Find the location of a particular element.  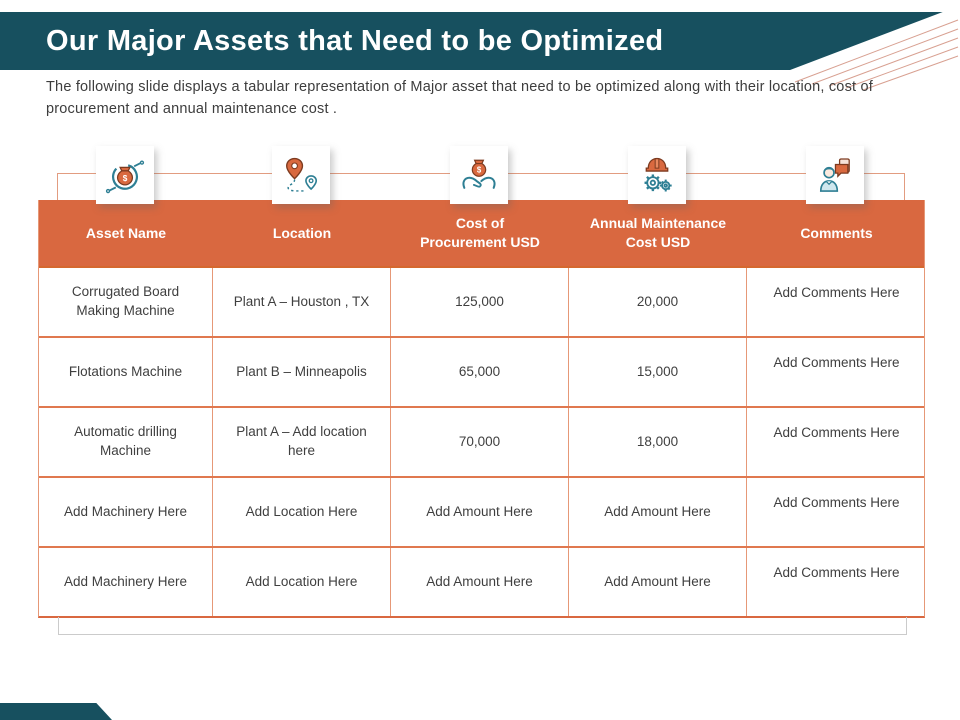

money-cycle-icon: $ is located at coordinates (125, 175).